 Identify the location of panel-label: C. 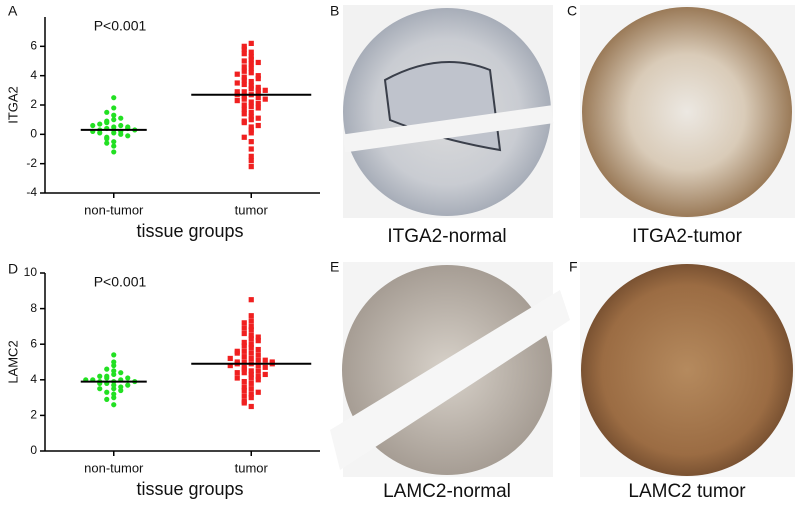
(572, 11).